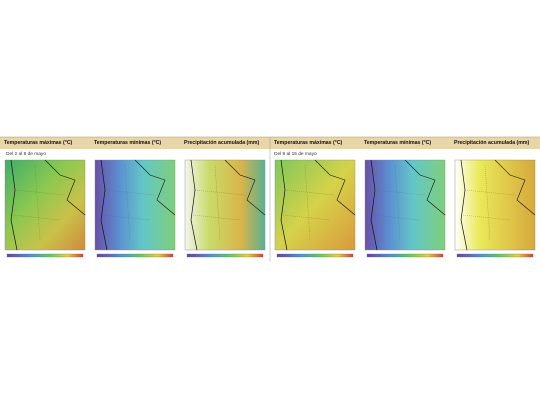  Describe the element at coordinates (26, 154) in the screenshot. I see `period: Del 2 al 8 de mayo` at that location.